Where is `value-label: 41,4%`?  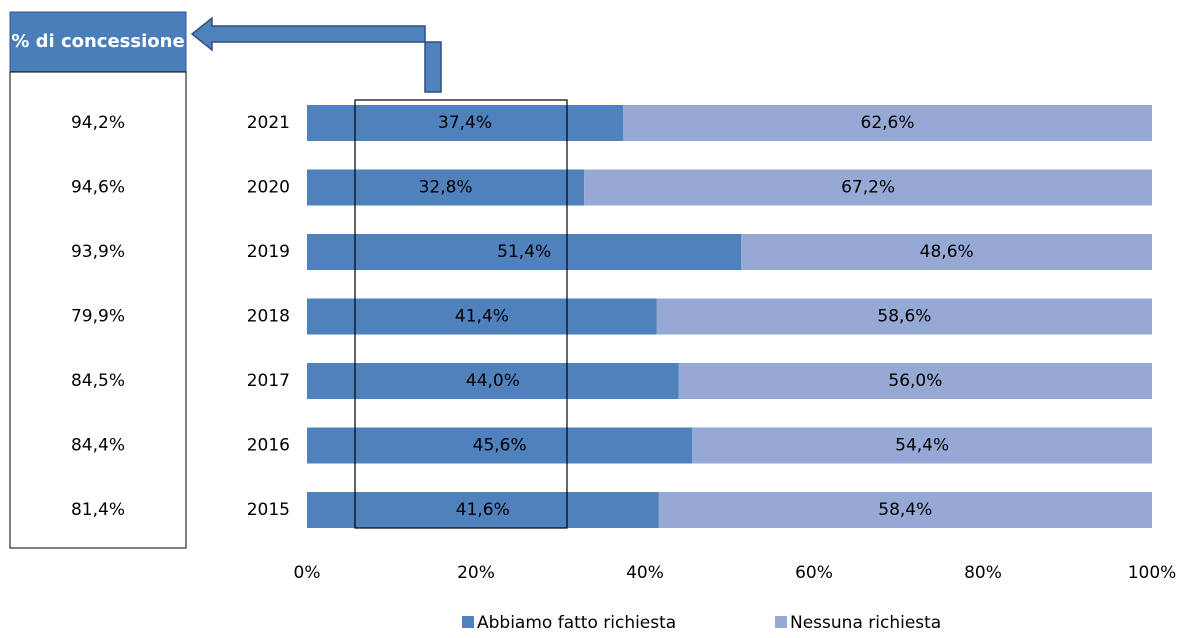
value-label: 41,4% is located at coordinates (482, 317).